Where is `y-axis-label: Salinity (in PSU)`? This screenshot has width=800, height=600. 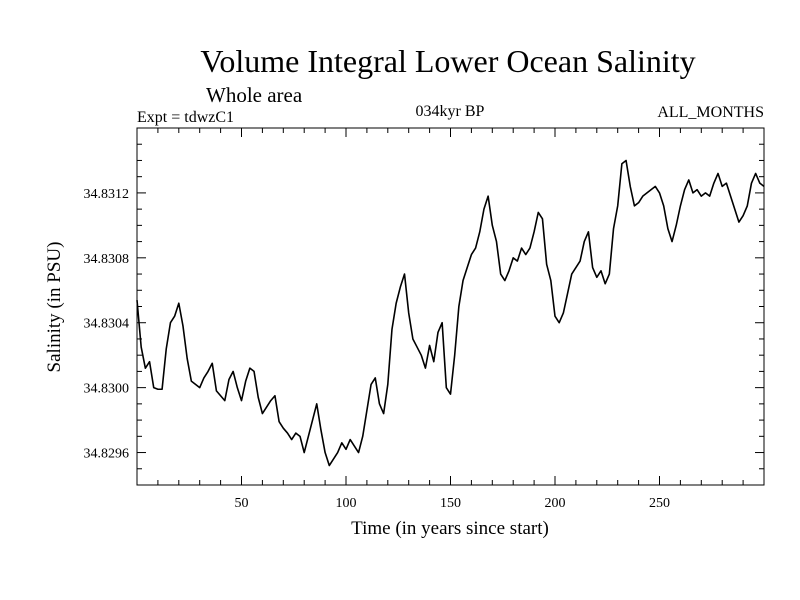
y-axis-label: Salinity (in PSU) is located at coordinates (54, 307).